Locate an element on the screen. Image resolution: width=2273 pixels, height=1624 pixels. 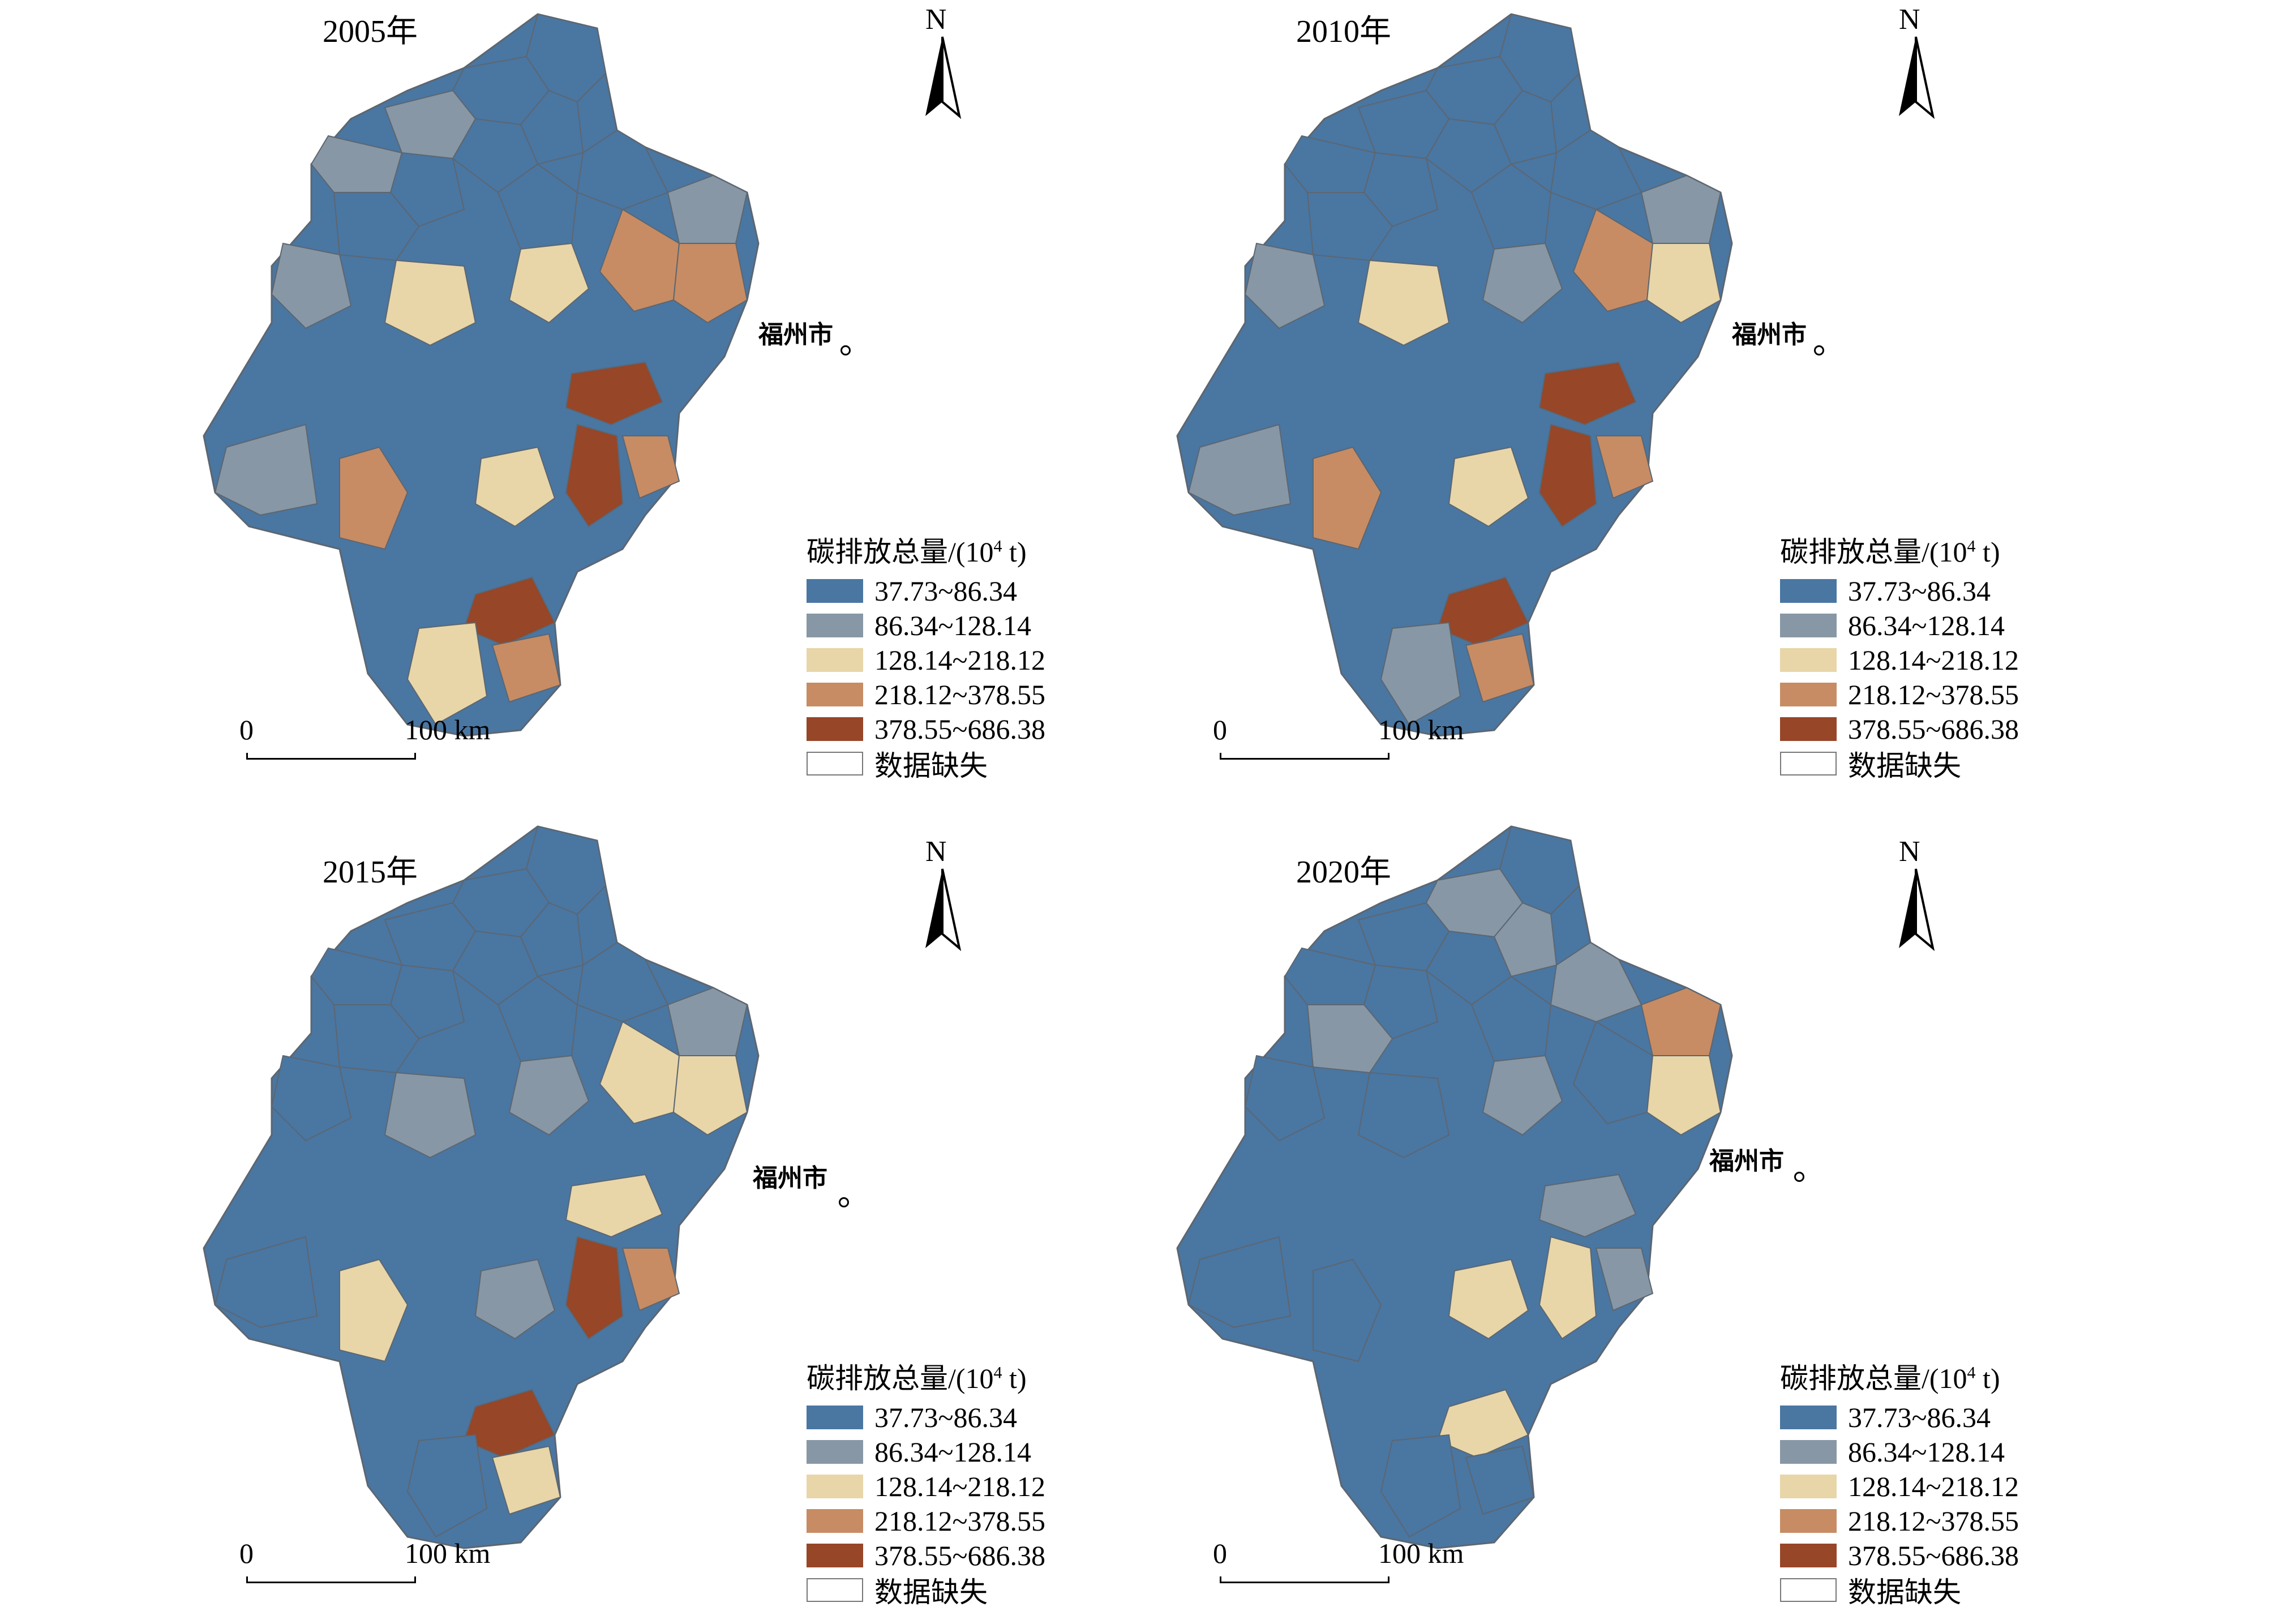
city-label: 福州市 is located at coordinates (1746, 1161).